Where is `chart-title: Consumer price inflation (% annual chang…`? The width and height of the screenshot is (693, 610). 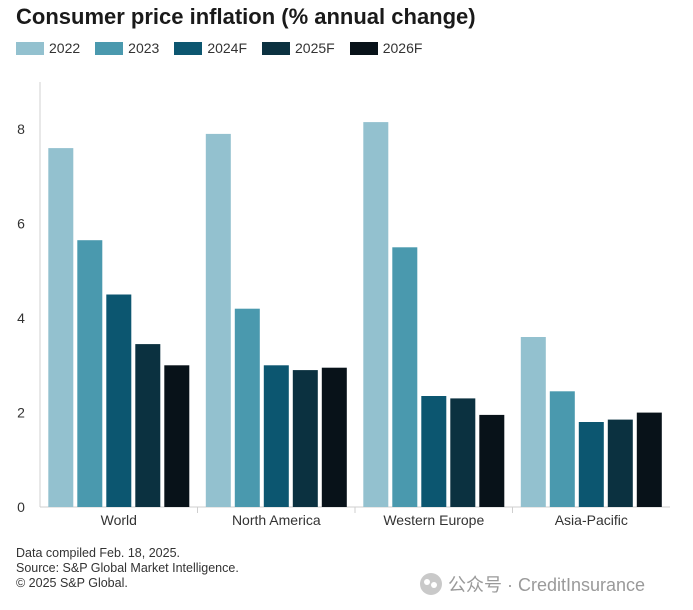 chart-title: Consumer price inflation (% annual chang… is located at coordinates (246, 16).